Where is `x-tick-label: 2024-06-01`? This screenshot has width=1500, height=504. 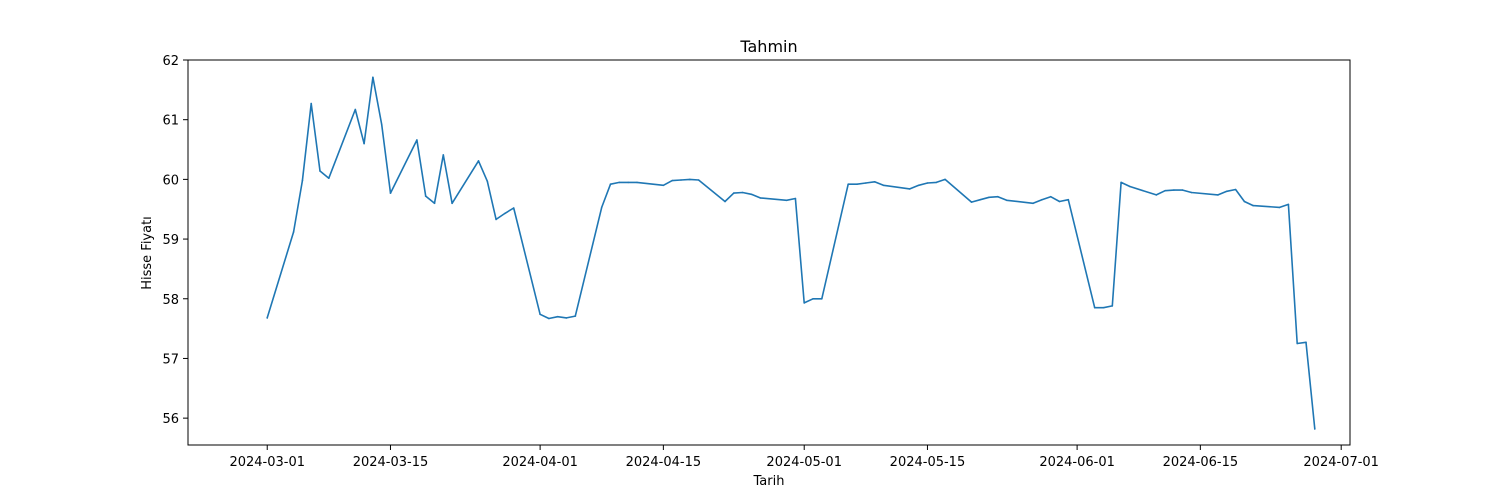 x-tick-label: 2024-06-01 is located at coordinates (1077, 462).